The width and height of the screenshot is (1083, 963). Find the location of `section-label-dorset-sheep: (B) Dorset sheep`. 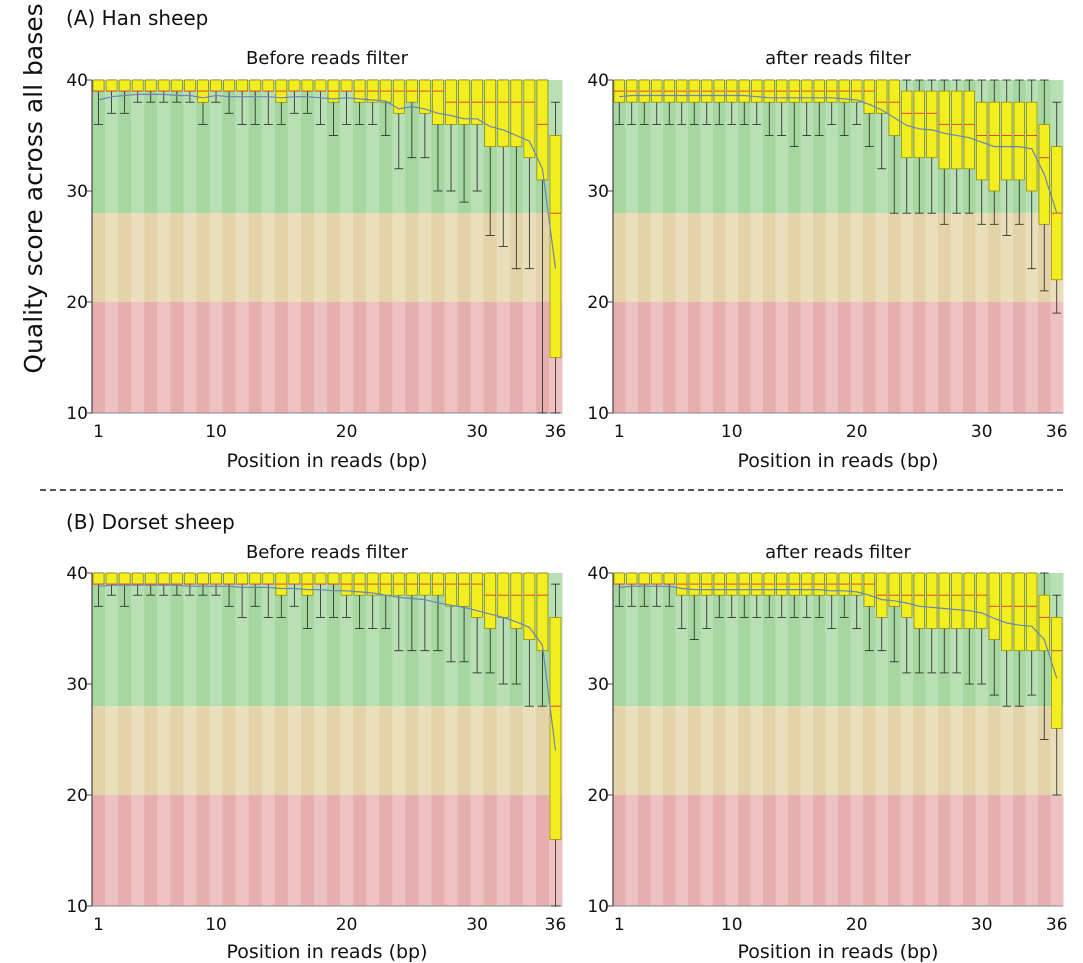

section-label-dorset-sheep: (B) Dorset sheep is located at coordinates (150, 522).